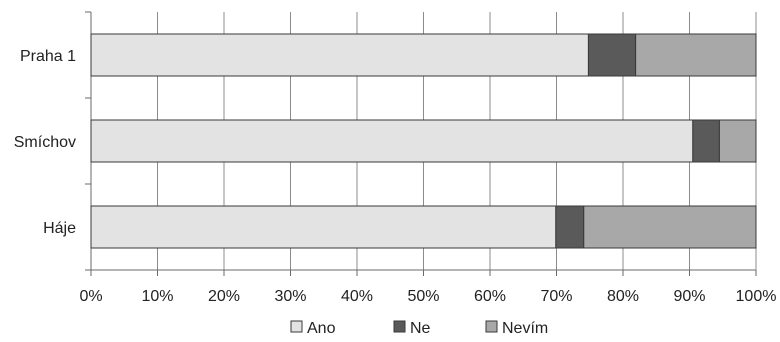 The height and width of the screenshot is (342, 780). What do you see at coordinates (623, 296) in the screenshot?
I see `x-tick-label: 80%` at bounding box center [623, 296].